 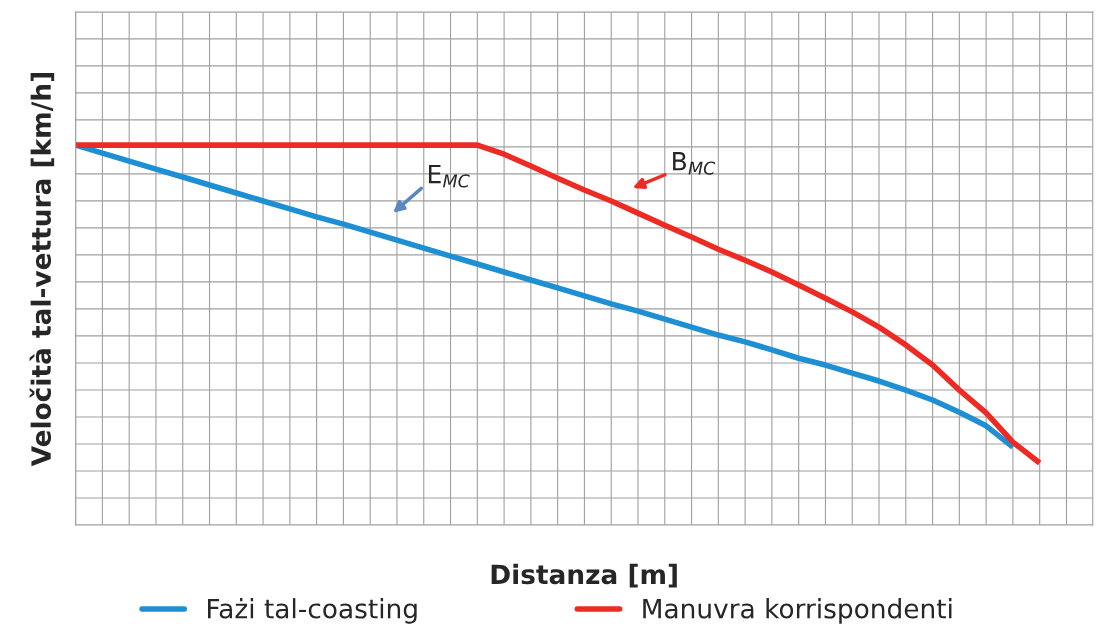 What do you see at coordinates (694, 163) in the screenshot?
I see `annotation: B$_{MC}$` at bounding box center [694, 163].